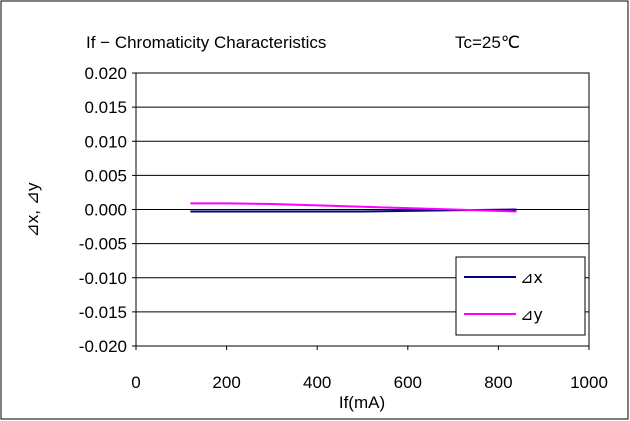  Describe the element at coordinates (103, 244) in the screenshot. I see `y-tick-label: -0.005` at that location.